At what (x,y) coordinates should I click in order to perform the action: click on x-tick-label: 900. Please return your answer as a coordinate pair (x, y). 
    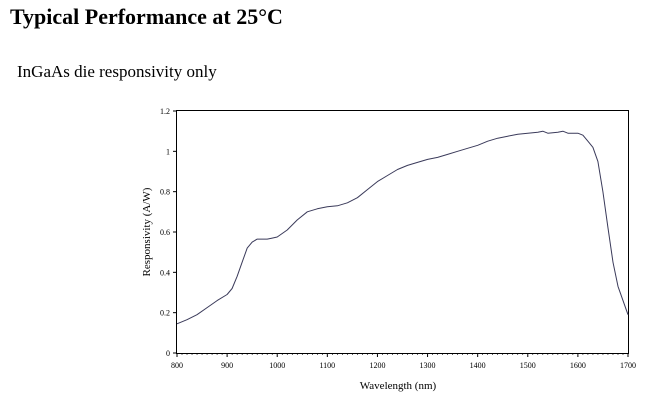
    Looking at the image, I should click on (227, 365).